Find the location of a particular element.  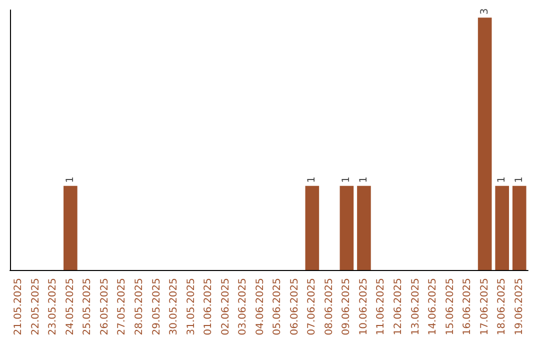

x-tick-label: 17.06.2025 is located at coordinates (484, 307).